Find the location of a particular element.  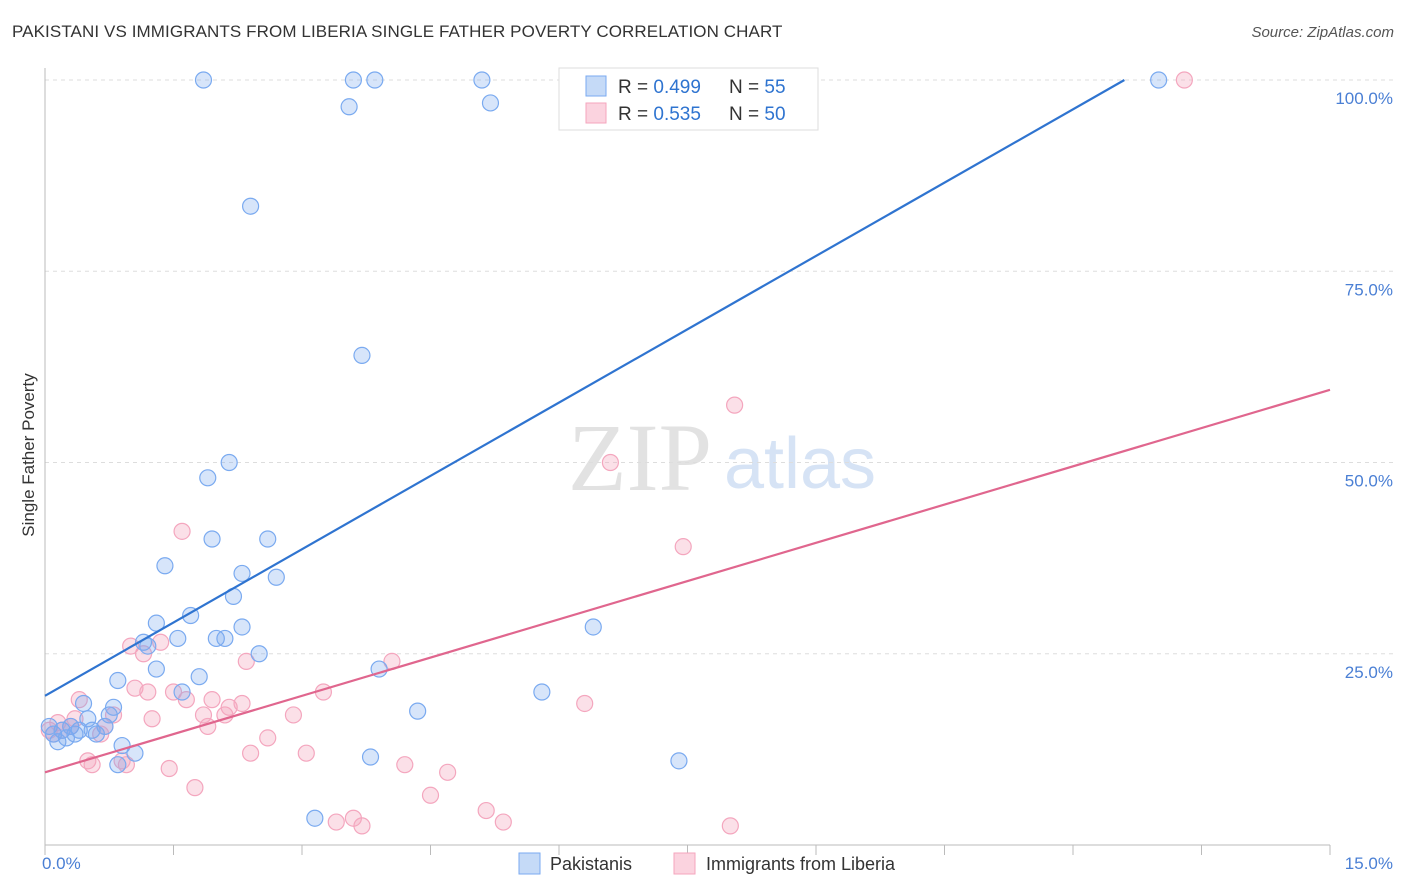

legend-swatch-pakistanis is located at coordinates (529, 863).